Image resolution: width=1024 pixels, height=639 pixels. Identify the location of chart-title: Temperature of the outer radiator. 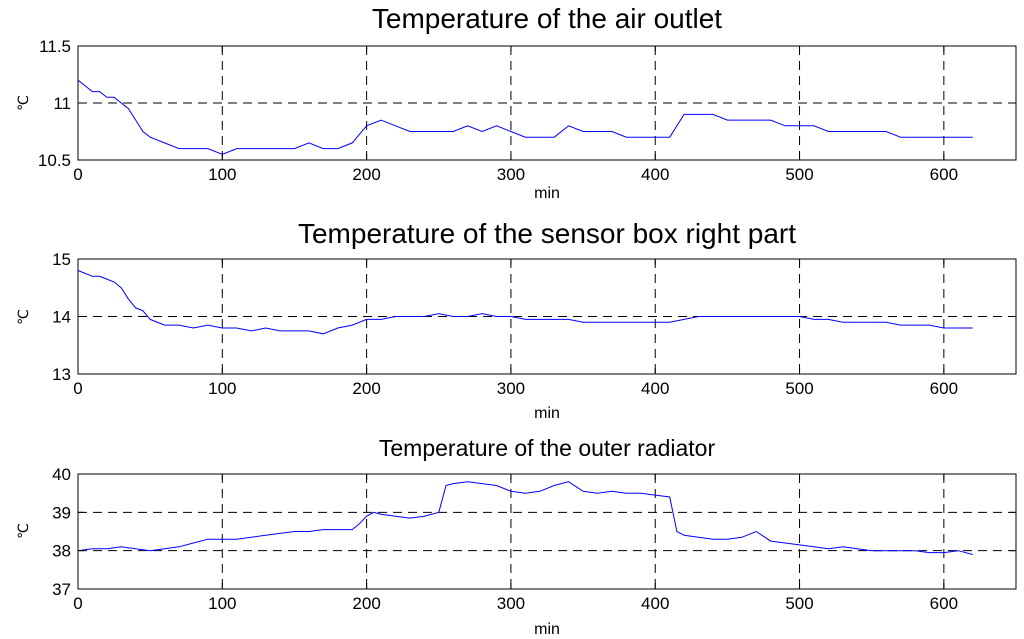
(547, 448).